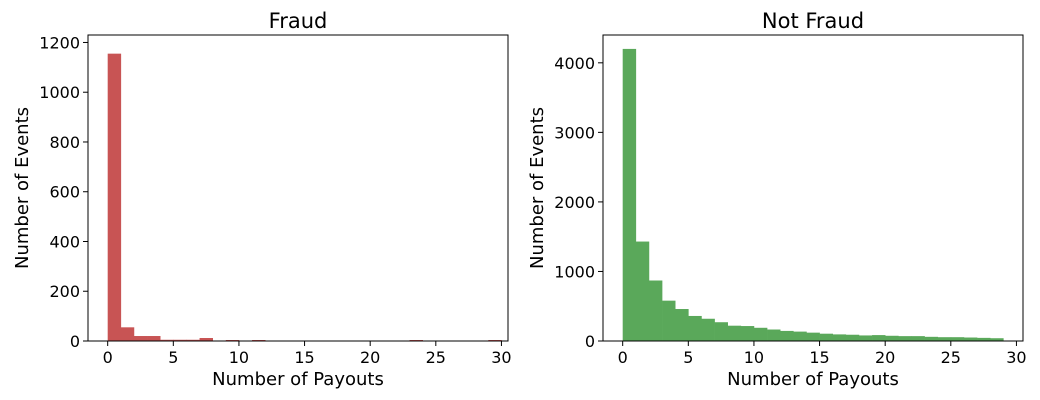  I want to click on not-fraud-x-tick-label: 20, so click(885, 357).